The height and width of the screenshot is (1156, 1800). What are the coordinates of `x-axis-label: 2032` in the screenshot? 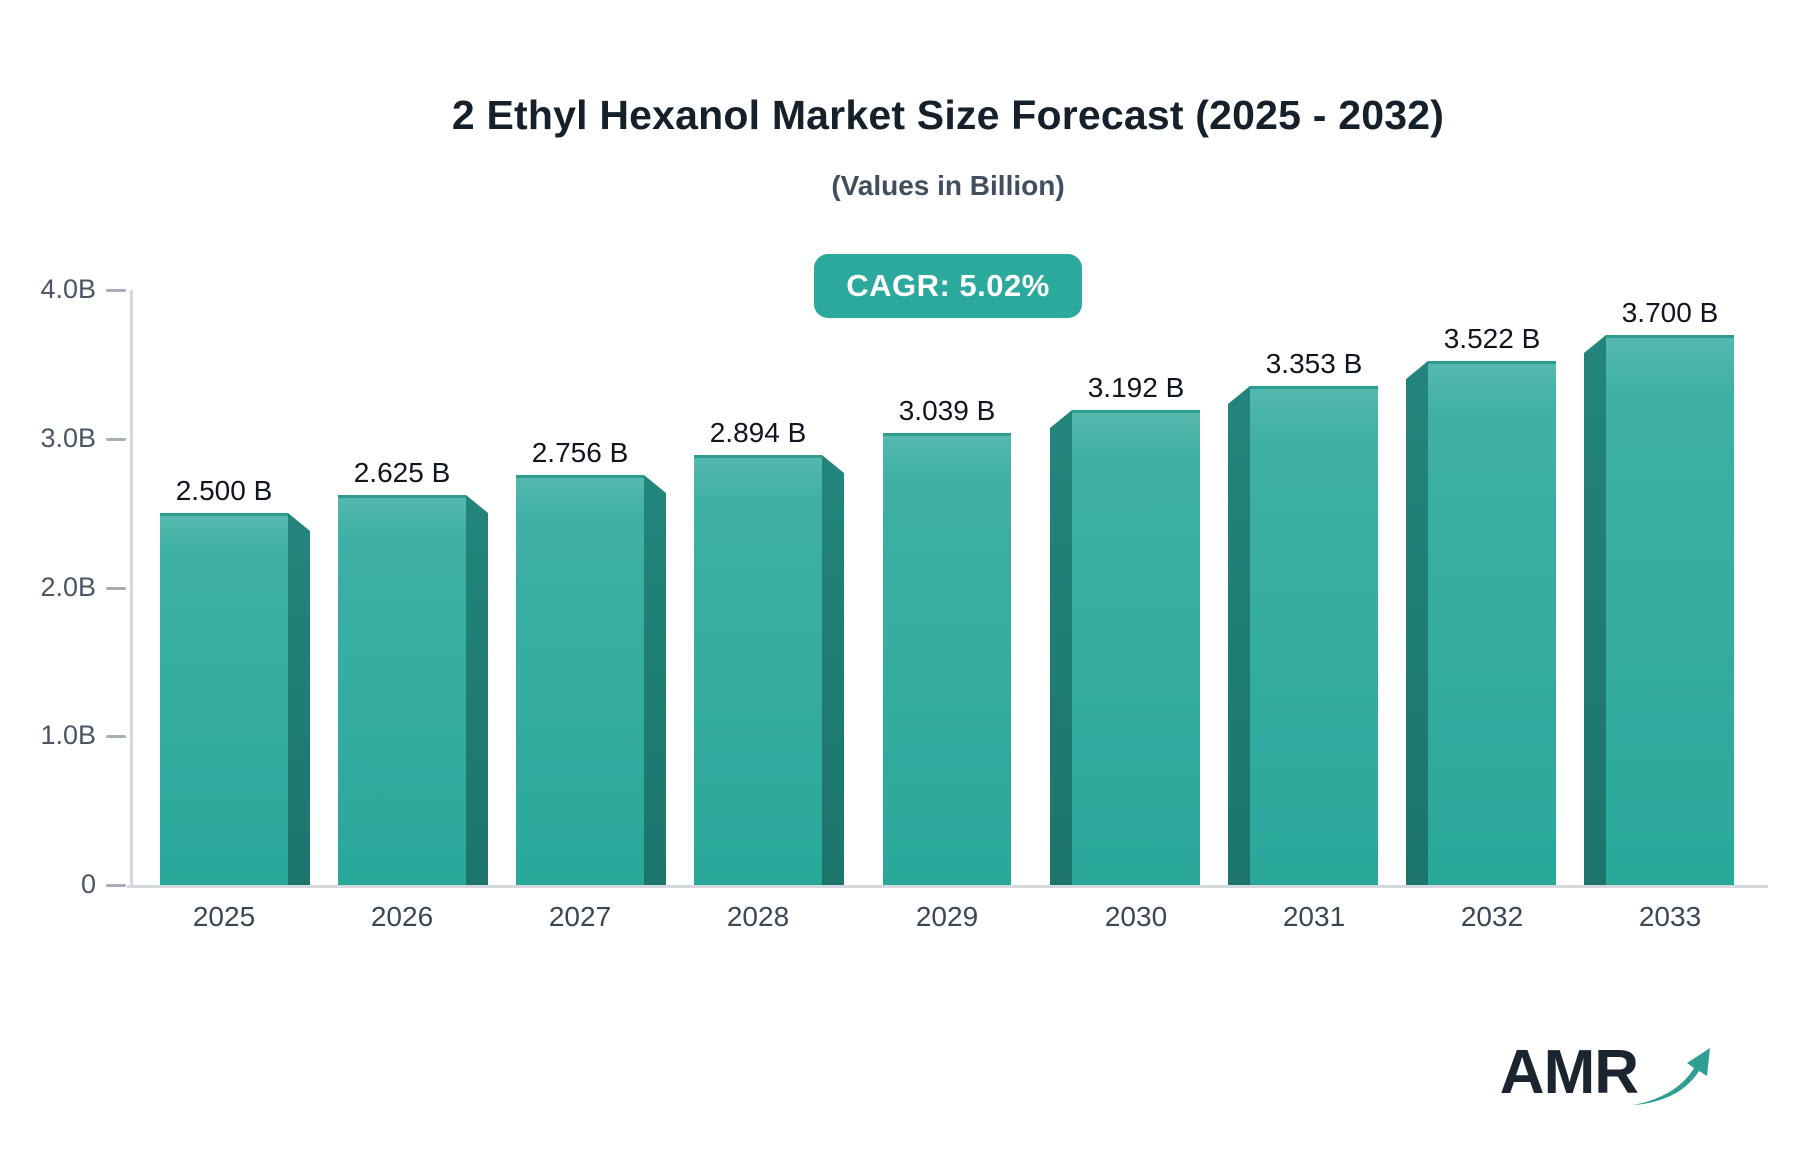 It's located at (1492, 916).